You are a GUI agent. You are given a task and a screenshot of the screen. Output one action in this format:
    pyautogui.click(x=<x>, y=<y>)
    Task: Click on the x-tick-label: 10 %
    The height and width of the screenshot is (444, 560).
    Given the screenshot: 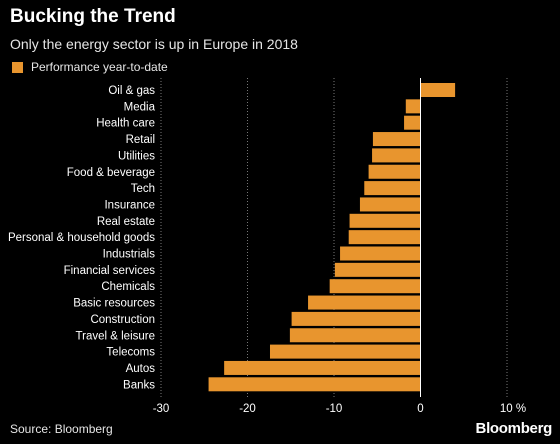 What is the action you would take?
    pyautogui.click(x=513, y=409)
    